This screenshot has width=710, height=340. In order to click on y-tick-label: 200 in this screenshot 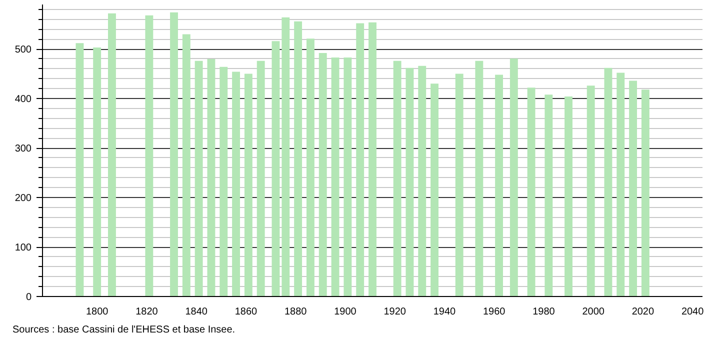, I will do `click(23, 198)`.